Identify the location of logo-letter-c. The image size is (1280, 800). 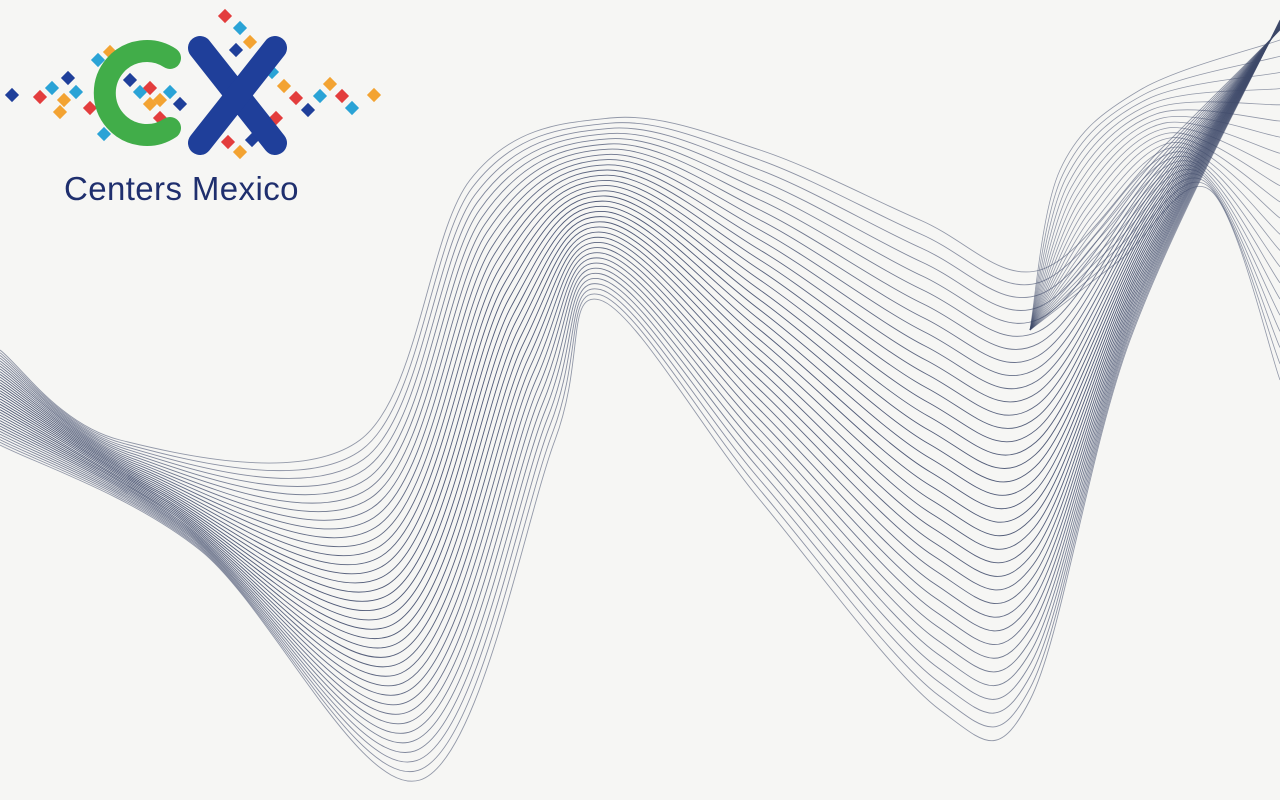
(137, 93).